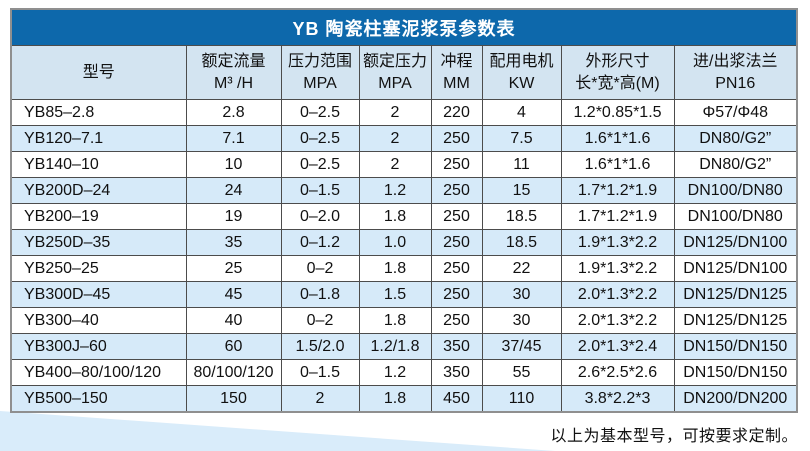 Image resolution: width=810 pixels, height=451 pixels. What do you see at coordinates (98, 138) in the screenshot?
I see `cell-model: YB120–7.1` at bounding box center [98, 138].